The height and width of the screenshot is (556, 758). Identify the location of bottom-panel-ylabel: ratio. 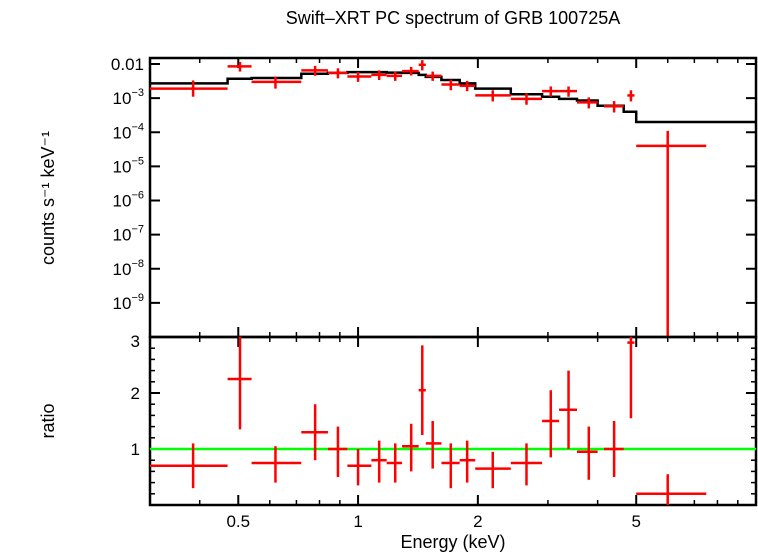
(48, 420).